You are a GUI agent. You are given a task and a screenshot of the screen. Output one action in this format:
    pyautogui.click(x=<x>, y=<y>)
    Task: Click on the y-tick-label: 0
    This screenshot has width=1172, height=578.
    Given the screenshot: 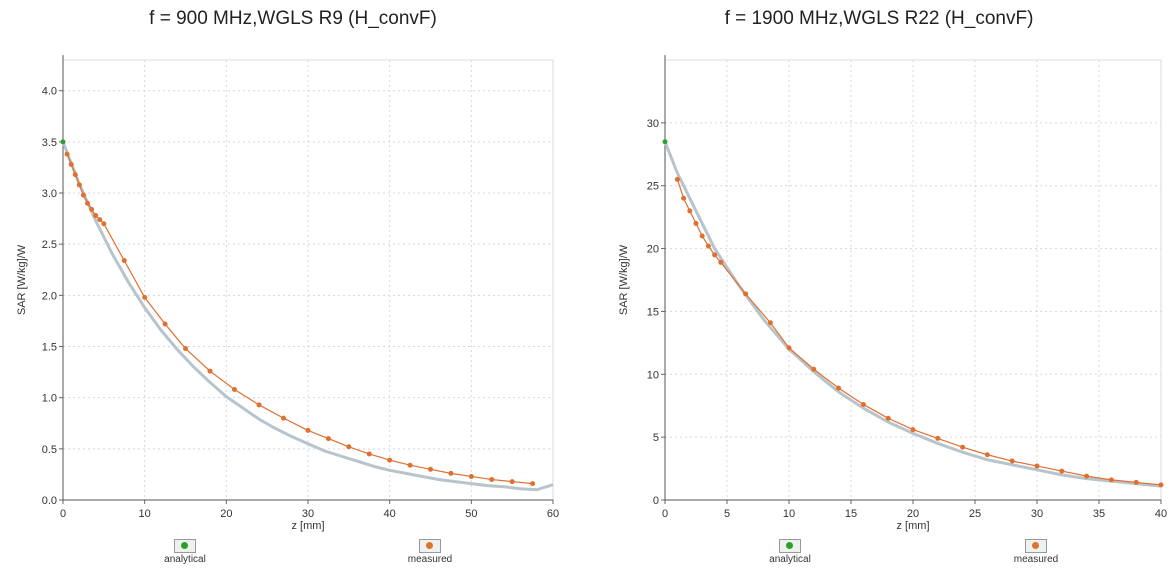 What is the action you would take?
    pyautogui.click(x=656, y=501)
    